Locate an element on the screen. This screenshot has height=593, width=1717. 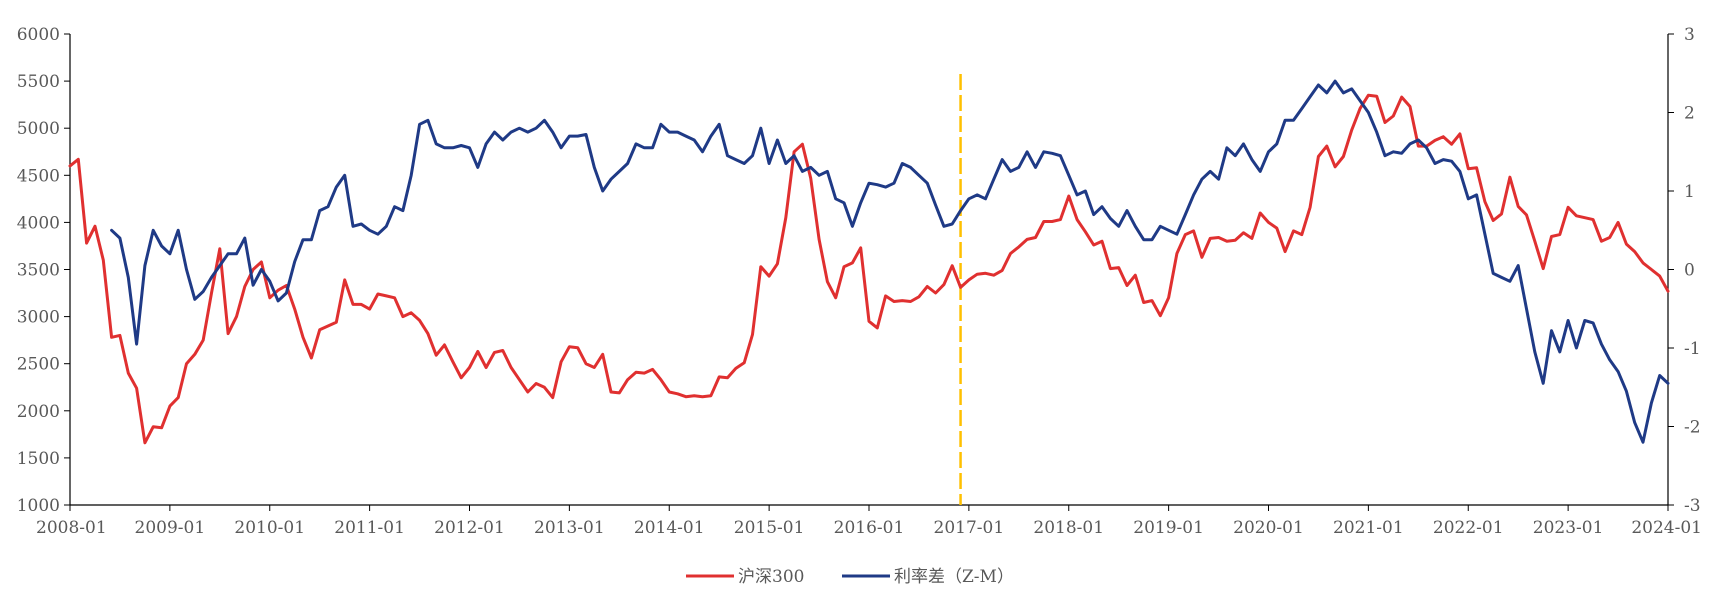
left-tick-label: 5500 is located at coordinates (38, 82).